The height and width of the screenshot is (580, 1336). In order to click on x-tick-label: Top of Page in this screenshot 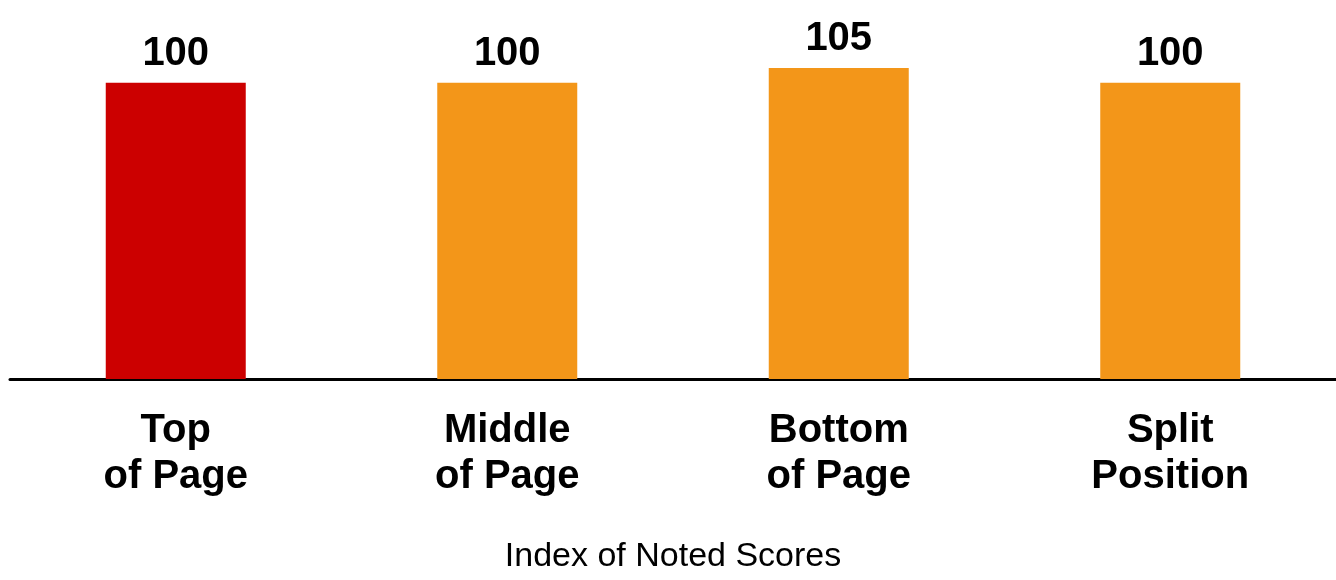, I will do `click(175, 451)`.